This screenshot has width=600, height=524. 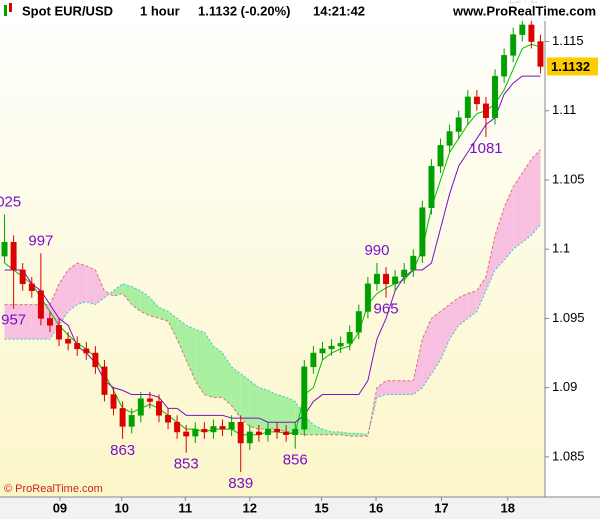 What do you see at coordinates (244, 10) in the screenshot?
I see `quote: 1.1132 (-0.20%)` at bounding box center [244, 10].